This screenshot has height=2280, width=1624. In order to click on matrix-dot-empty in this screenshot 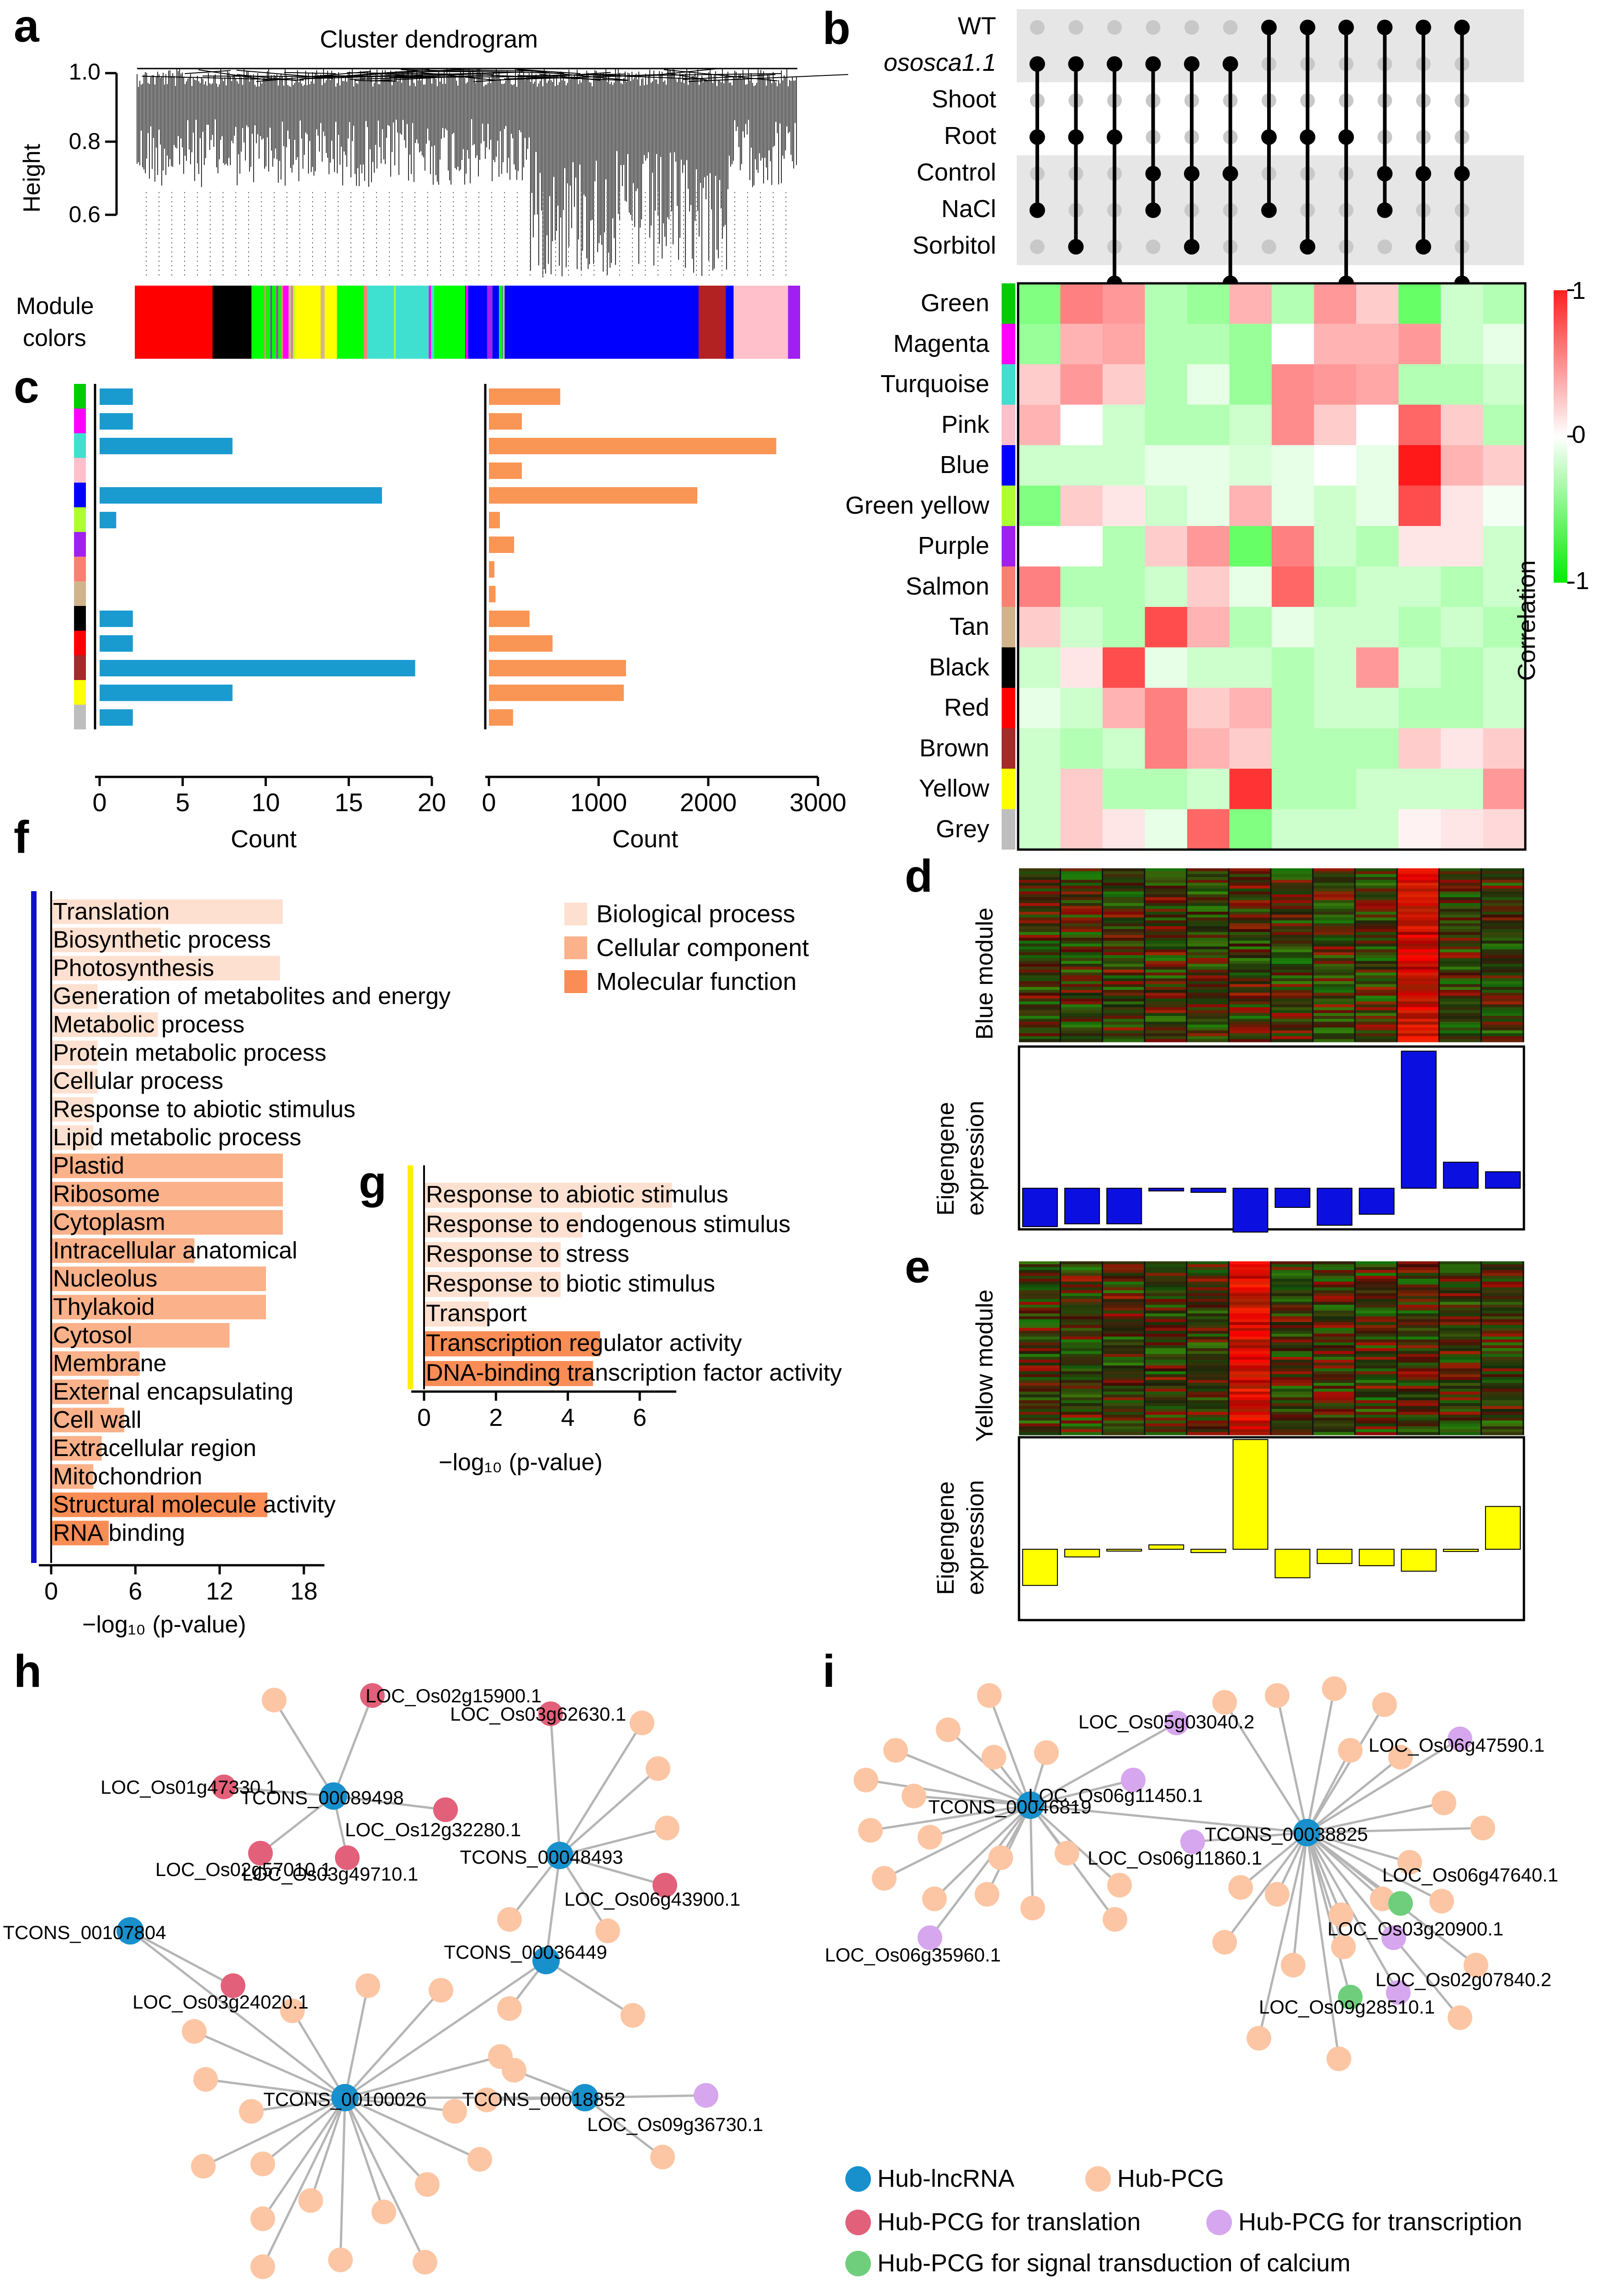, I will do `click(1153, 247)`.